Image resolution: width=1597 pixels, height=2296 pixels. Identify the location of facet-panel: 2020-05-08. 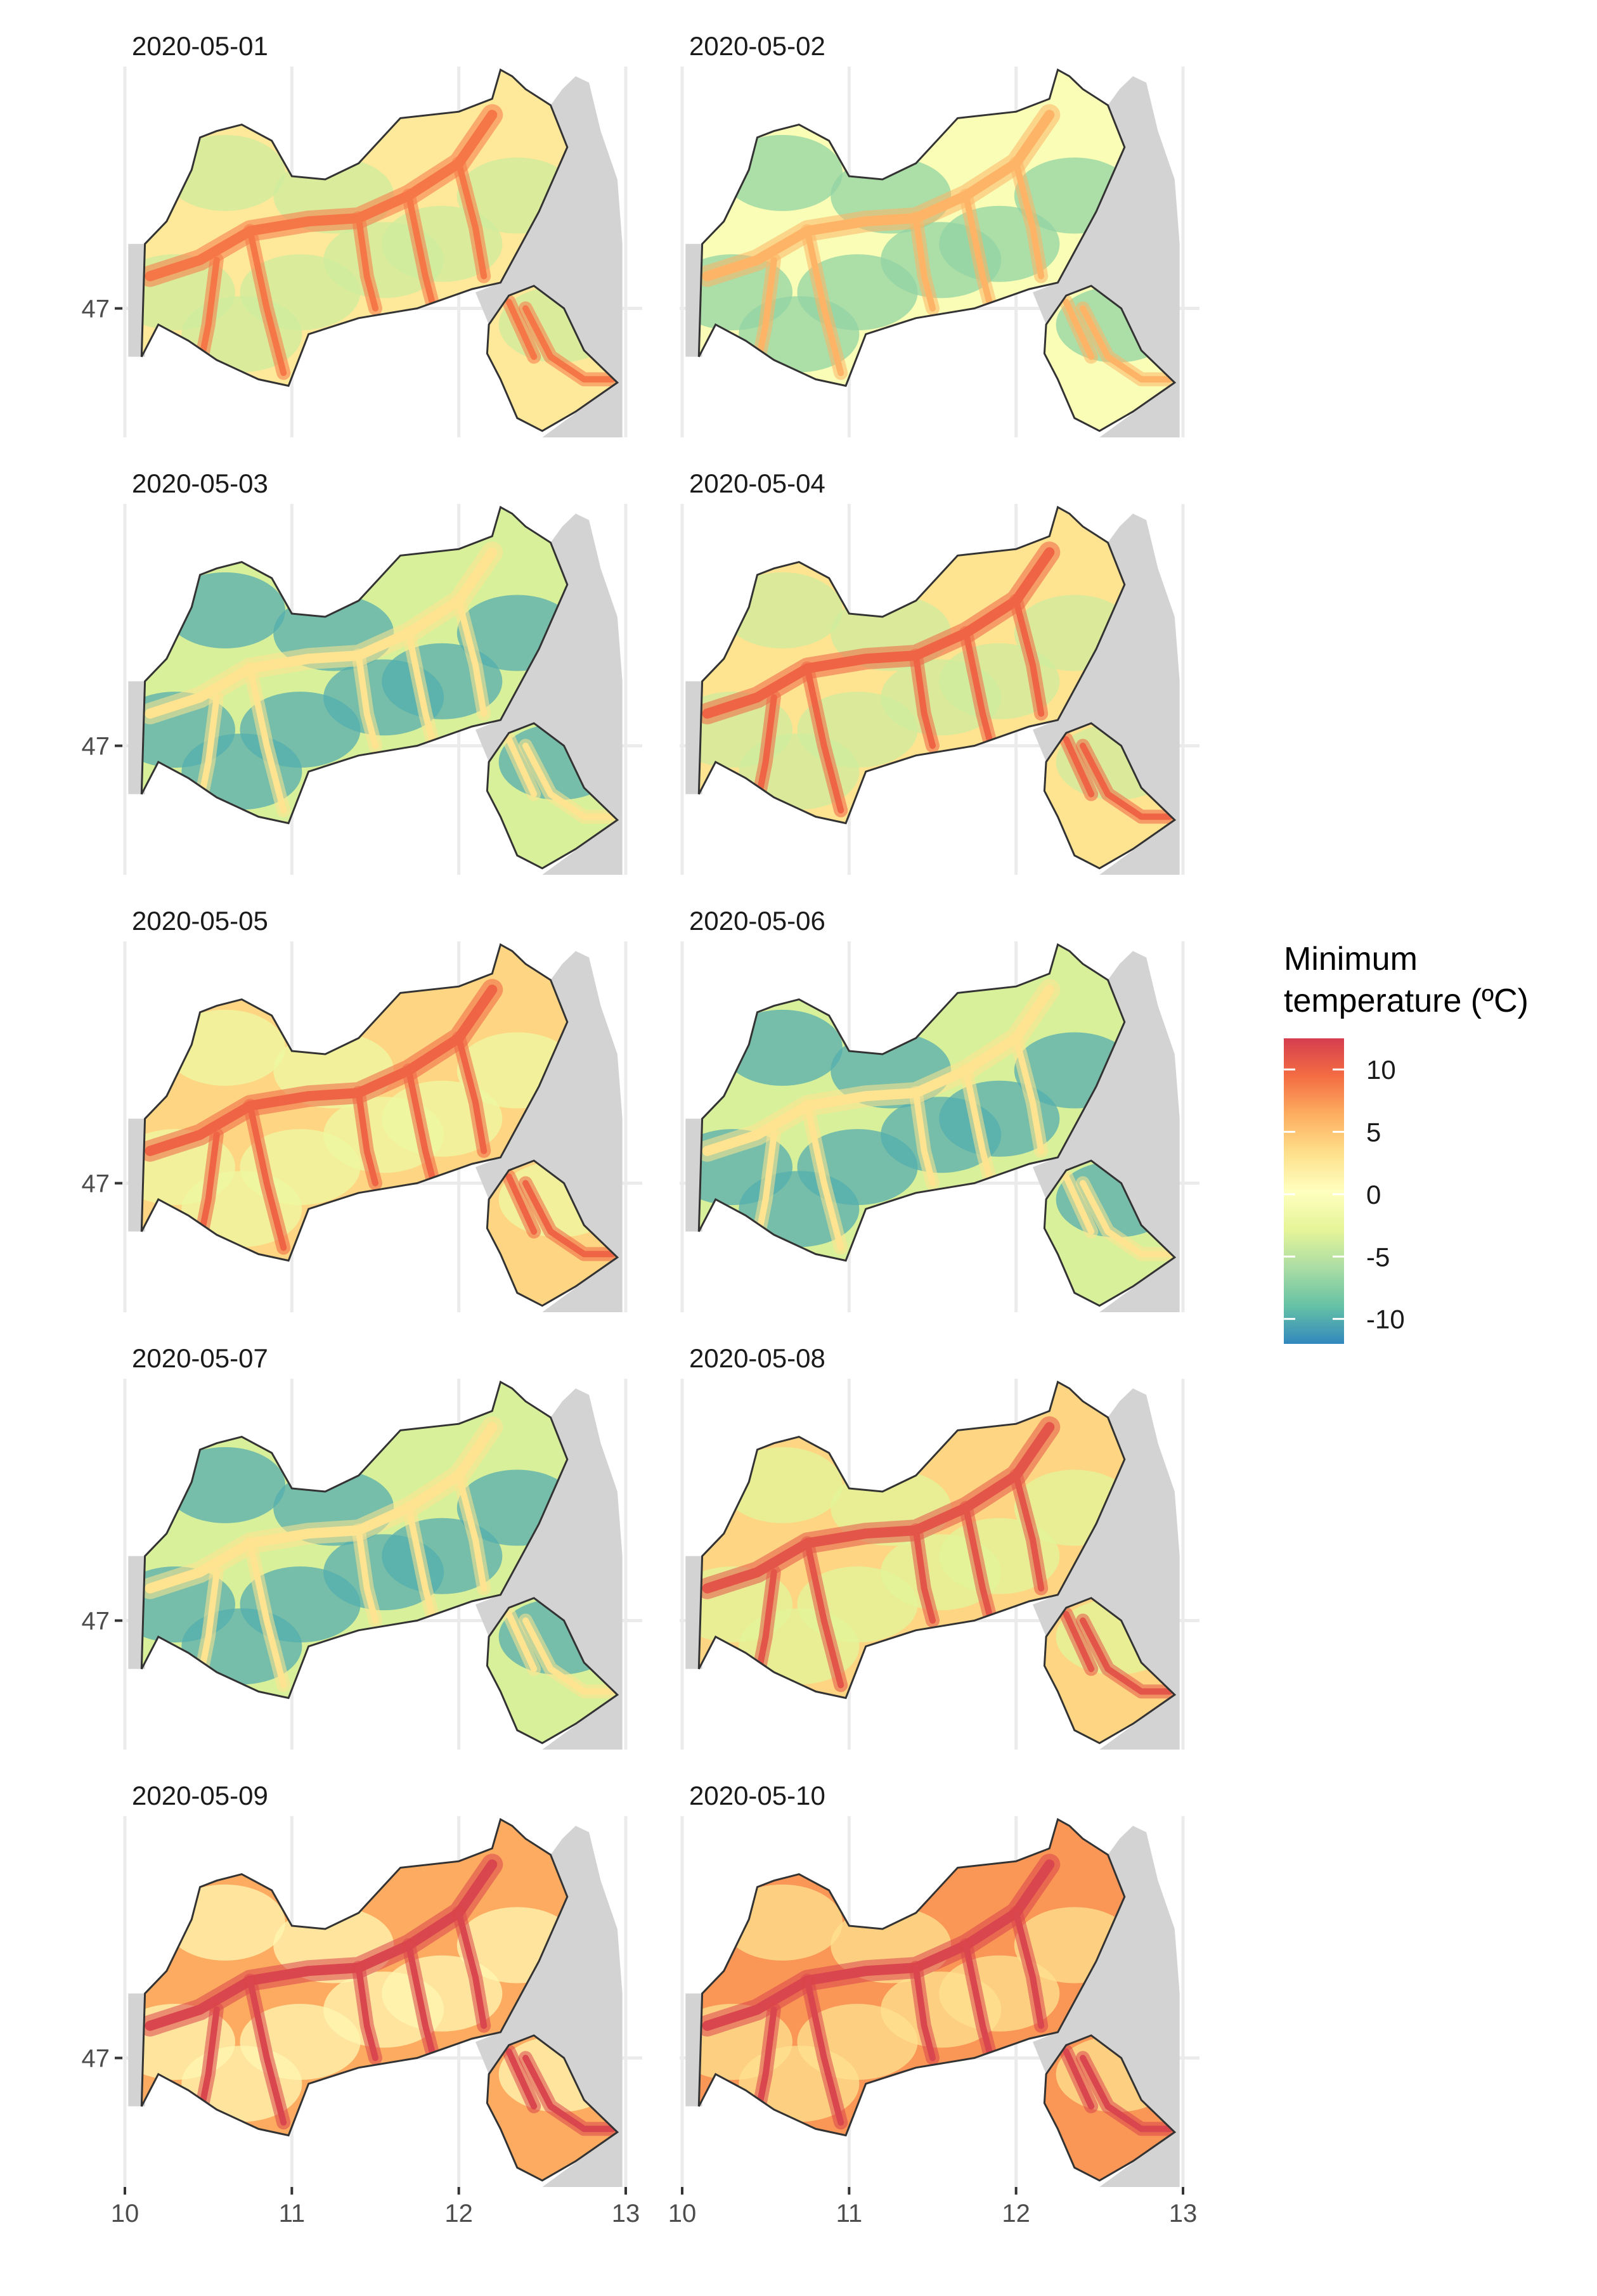
(940, 1546).